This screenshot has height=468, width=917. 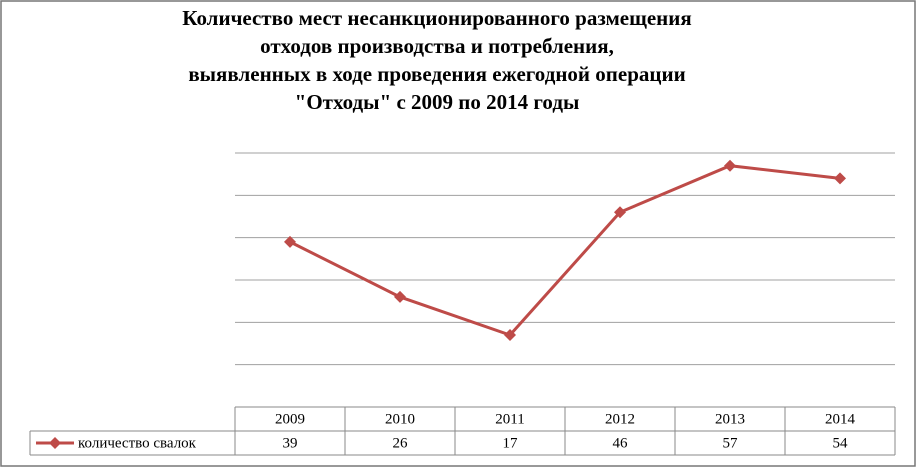 What do you see at coordinates (55, 443) in the screenshot?
I see `legend-marker` at bounding box center [55, 443].